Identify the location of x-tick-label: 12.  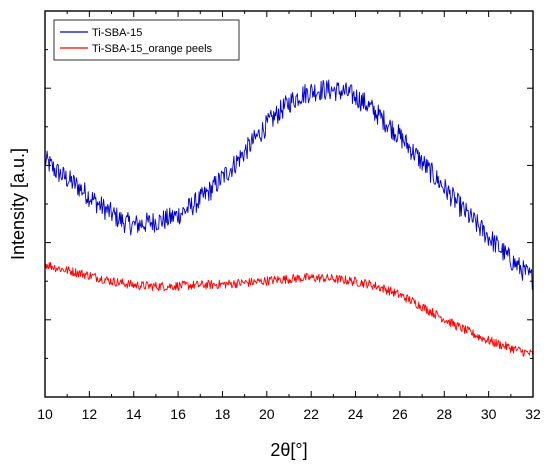
(90, 414).